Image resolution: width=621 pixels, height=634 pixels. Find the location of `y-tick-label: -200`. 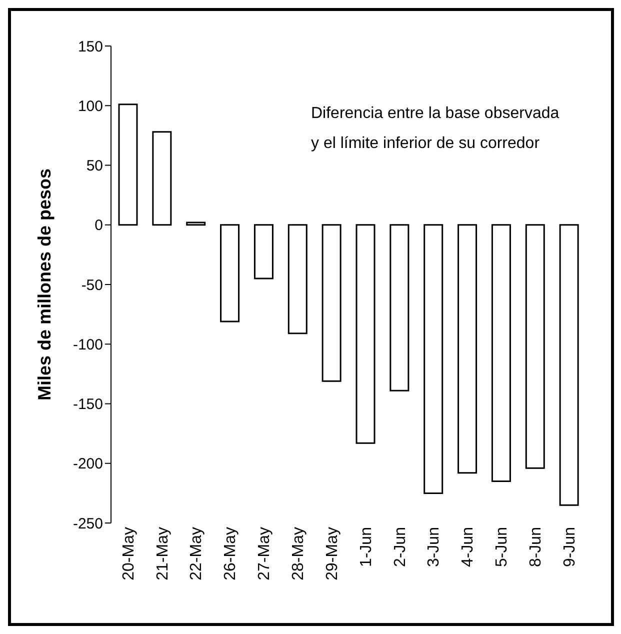

y-tick-label: -200 is located at coordinates (87, 464).